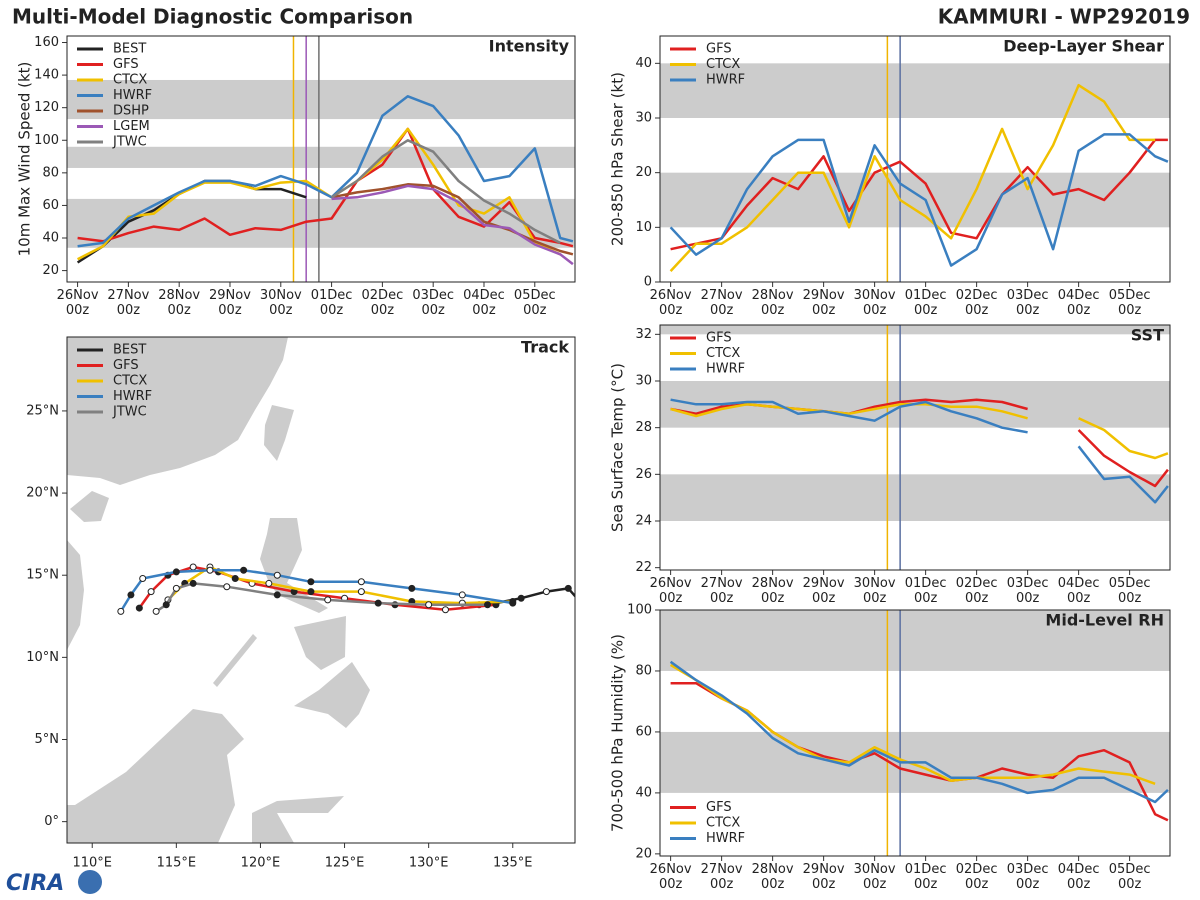 The width and height of the screenshot is (1200, 900). What do you see at coordinates (670, 591) in the screenshot?
I see `x-tick-label: 26Nov 00z` at bounding box center [670, 591].